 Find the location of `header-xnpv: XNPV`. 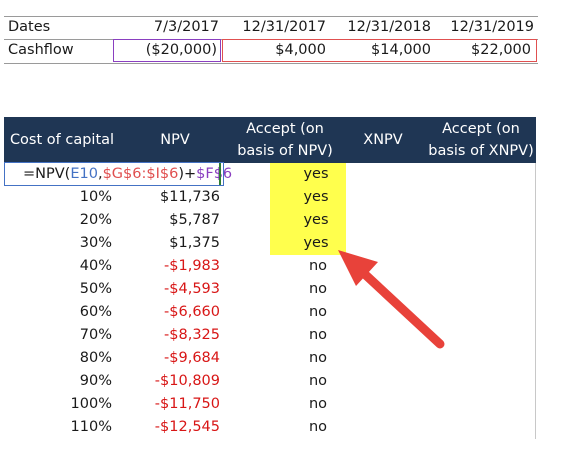

header-xnpv: XNPV is located at coordinates (383, 140).